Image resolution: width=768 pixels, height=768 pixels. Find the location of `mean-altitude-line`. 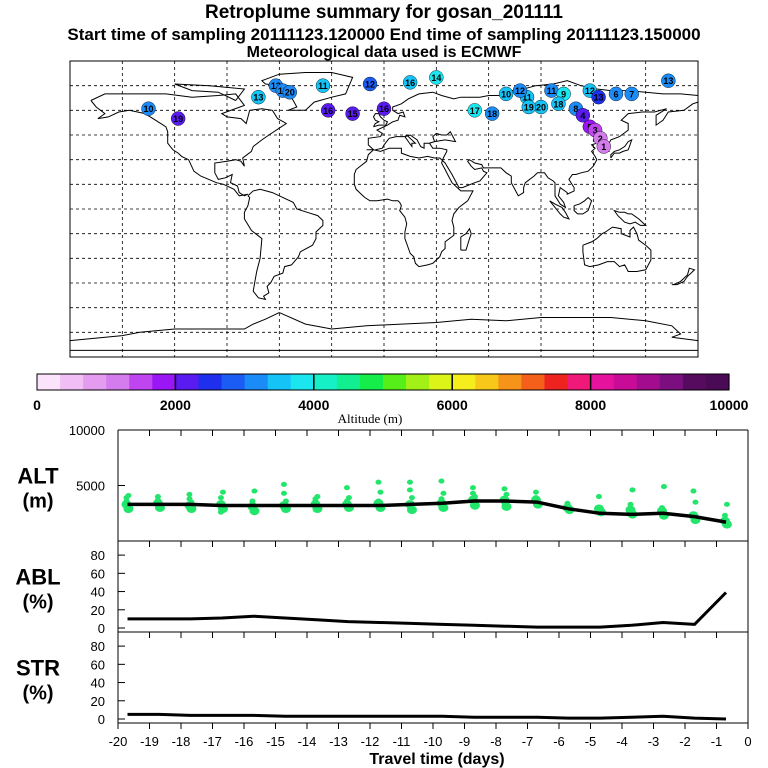

mean-altitude-line is located at coordinates (427, 511).